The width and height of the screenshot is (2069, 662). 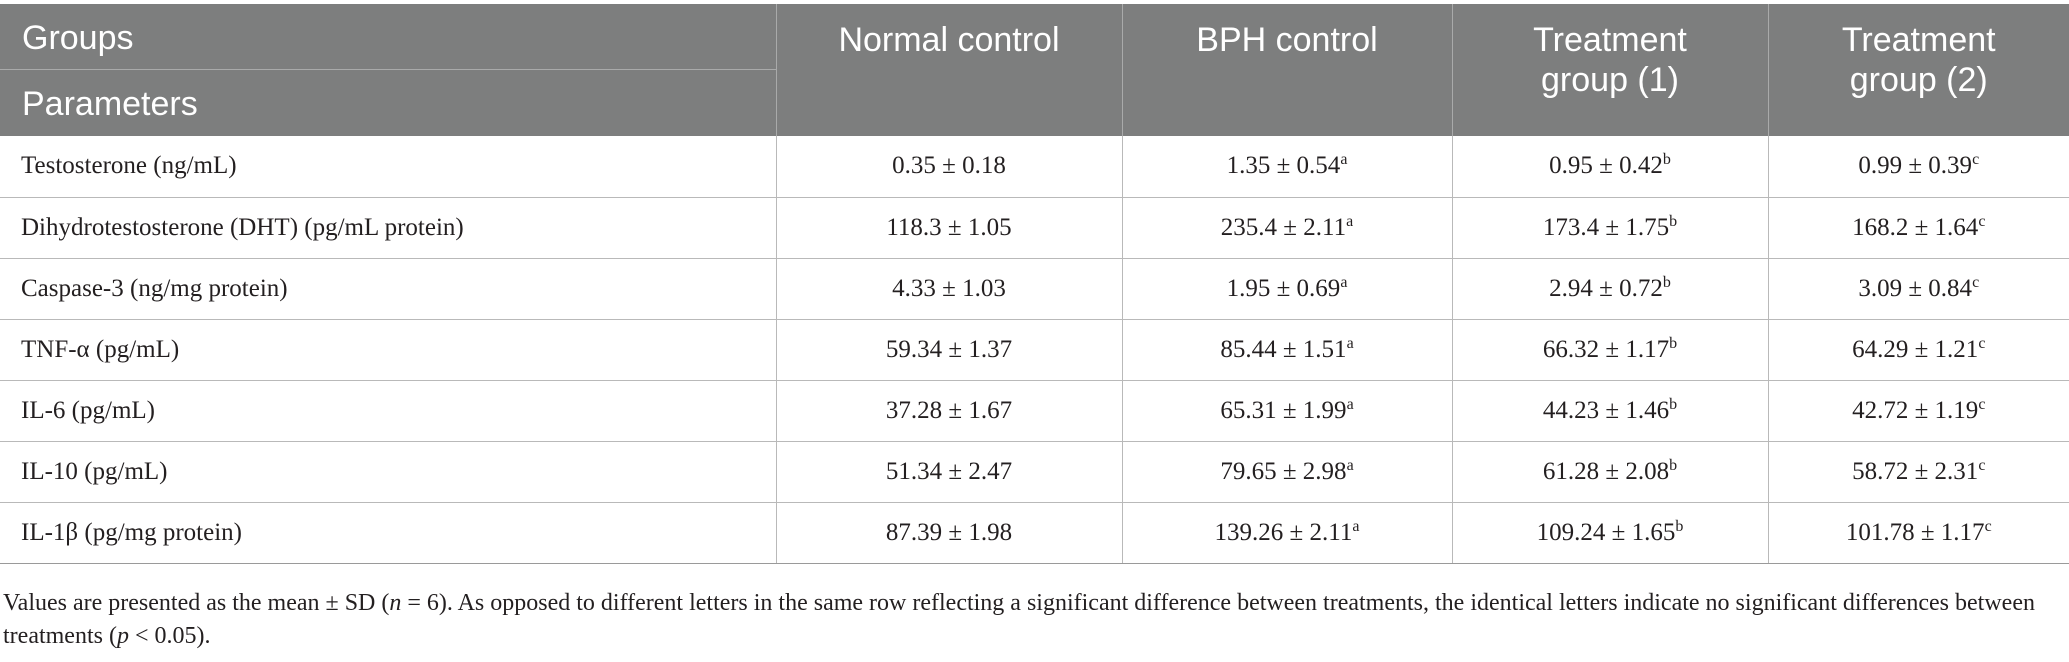 I want to click on cell-value: 79.65 ± 2.98, so click(x=1283, y=471).